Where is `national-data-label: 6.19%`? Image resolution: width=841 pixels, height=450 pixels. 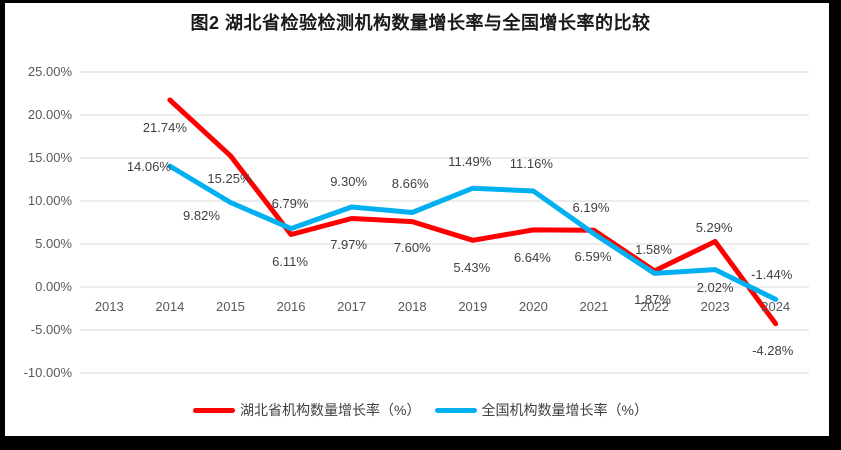 national-data-label: 6.19% is located at coordinates (591, 208).